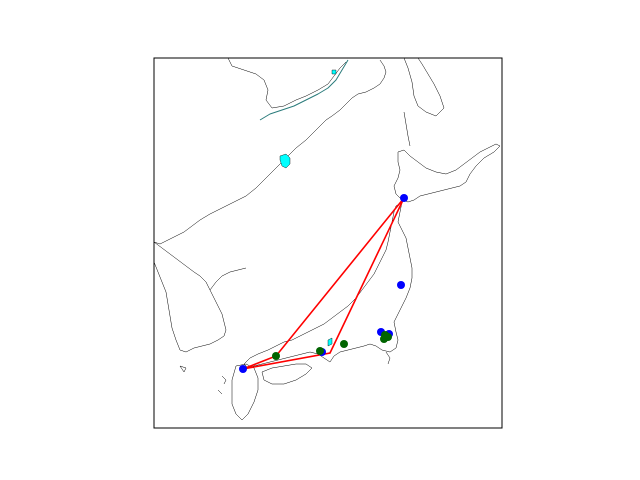 This screenshot has width=640, height=480. I want to click on kyushu-coast, so click(245, 392).